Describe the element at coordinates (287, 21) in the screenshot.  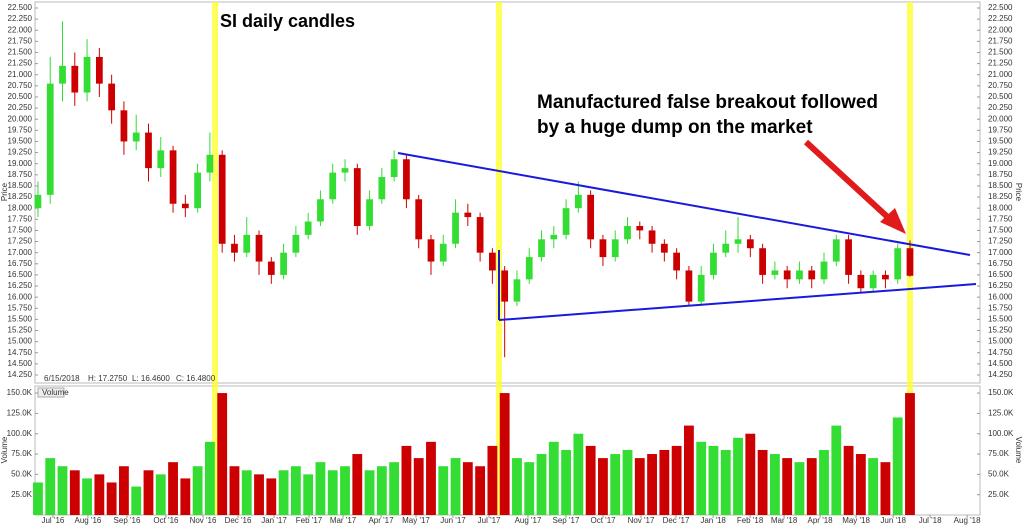
I see `chart-title: SI daily candles` at that location.